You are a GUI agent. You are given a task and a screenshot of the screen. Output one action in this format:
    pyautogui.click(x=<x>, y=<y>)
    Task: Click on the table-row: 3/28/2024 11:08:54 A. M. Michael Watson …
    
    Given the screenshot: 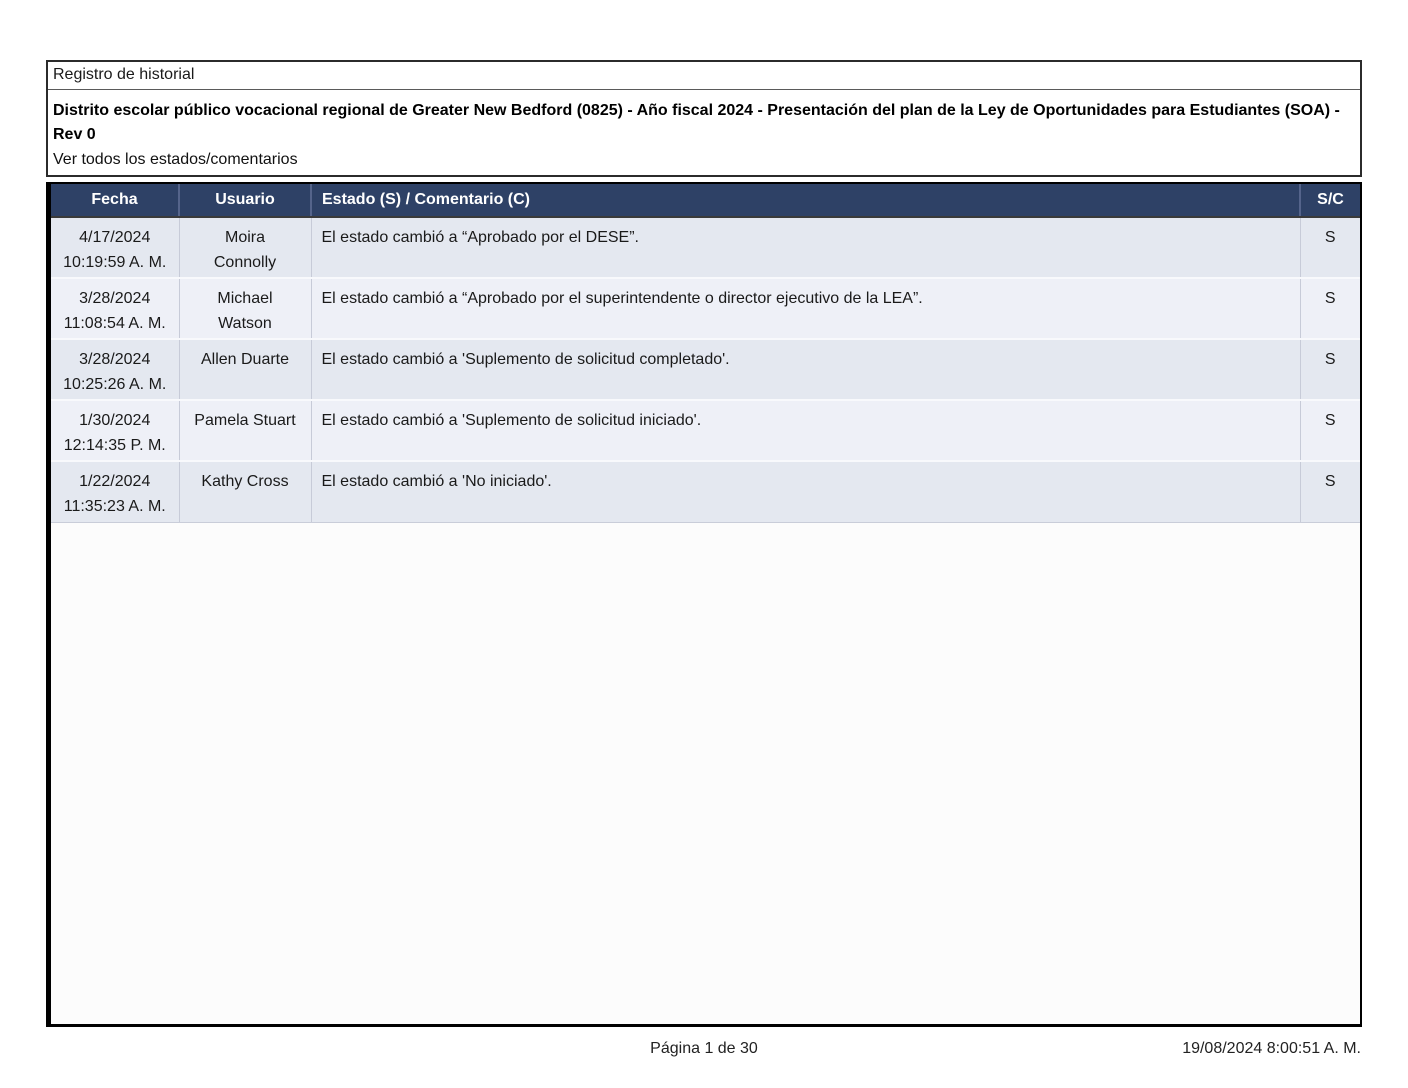 What is the action you would take?
    pyautogui.click(x=705, y=309)
    